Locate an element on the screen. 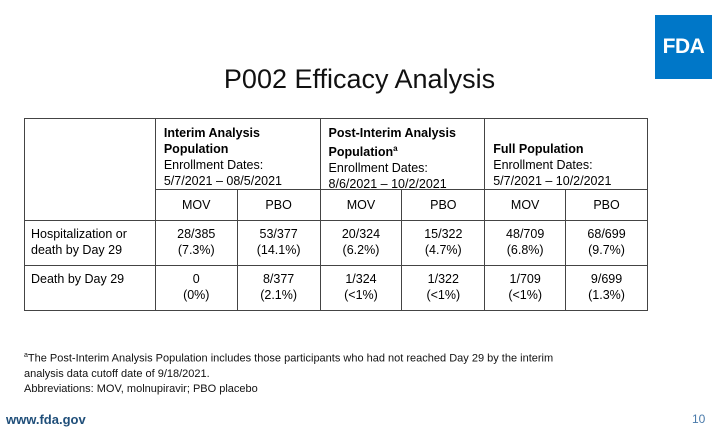 The width and height of the screenshot is (719, 433). cell-percent: (0%) is located at coordinates (196, 295).